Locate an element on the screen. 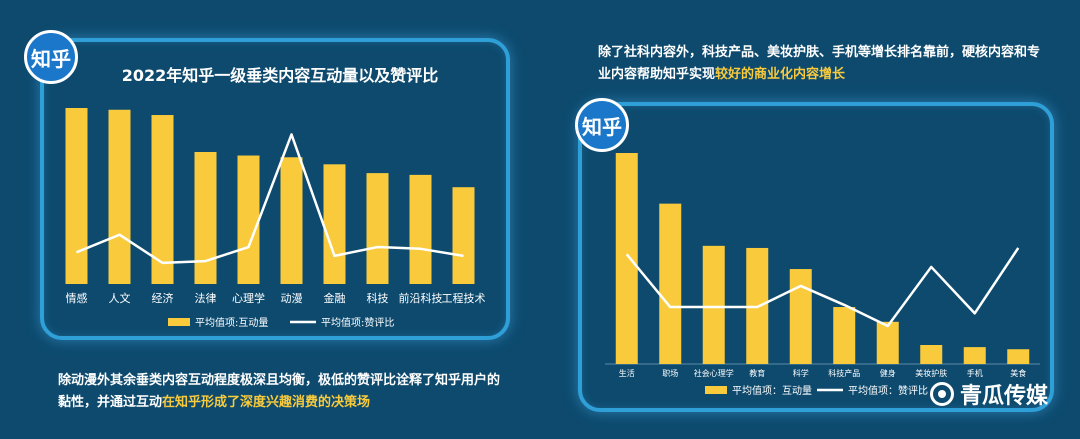 The height and width of the screenshot is (439, 1080). chart2-tick-label: 科技产品 is located at coordinates (844, 373).